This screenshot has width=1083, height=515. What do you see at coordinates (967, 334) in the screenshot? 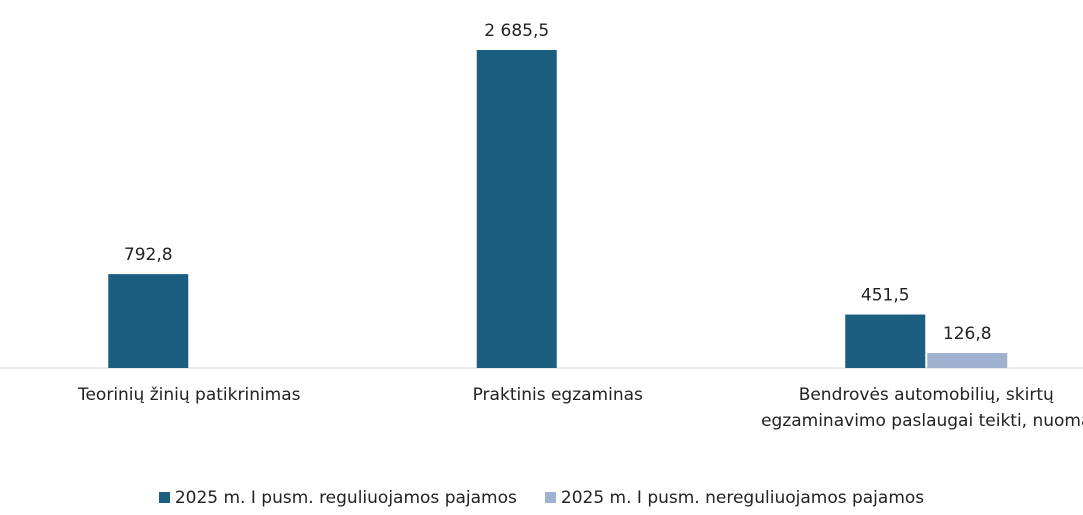
I see `data-label: 126,8` at bounding box center [967, 334].